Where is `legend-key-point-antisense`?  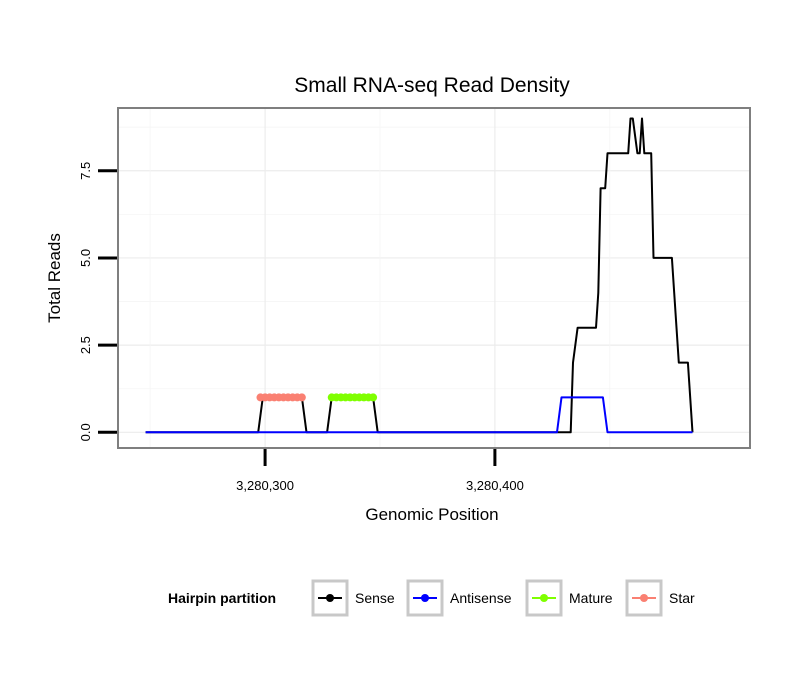 legend-key-point-antisense is located at coordinates (425, 598).